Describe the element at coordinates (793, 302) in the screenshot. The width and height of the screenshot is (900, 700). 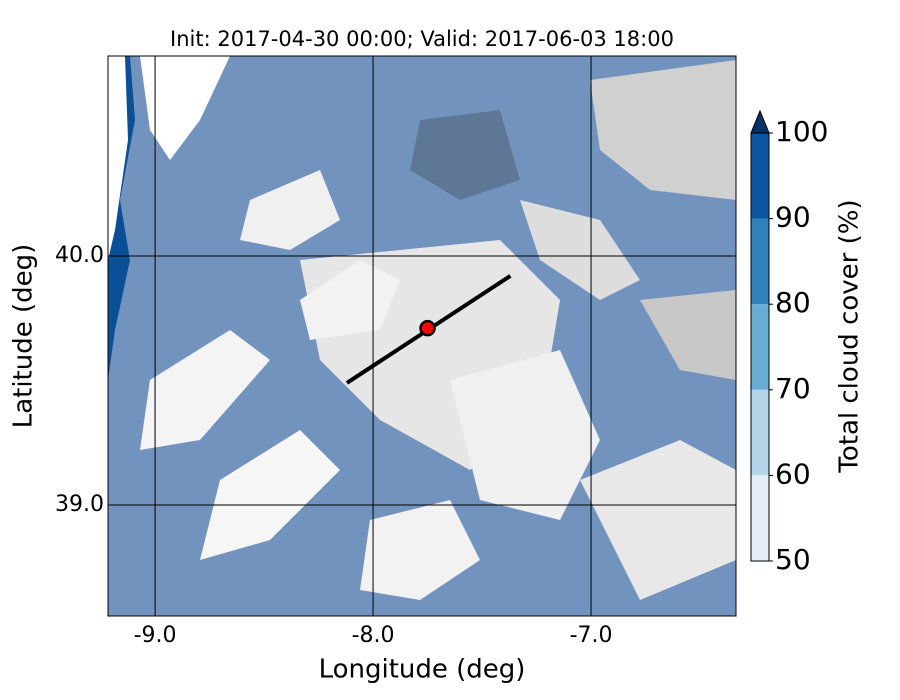
I see `colorbar-tick-label: 80` at that location.